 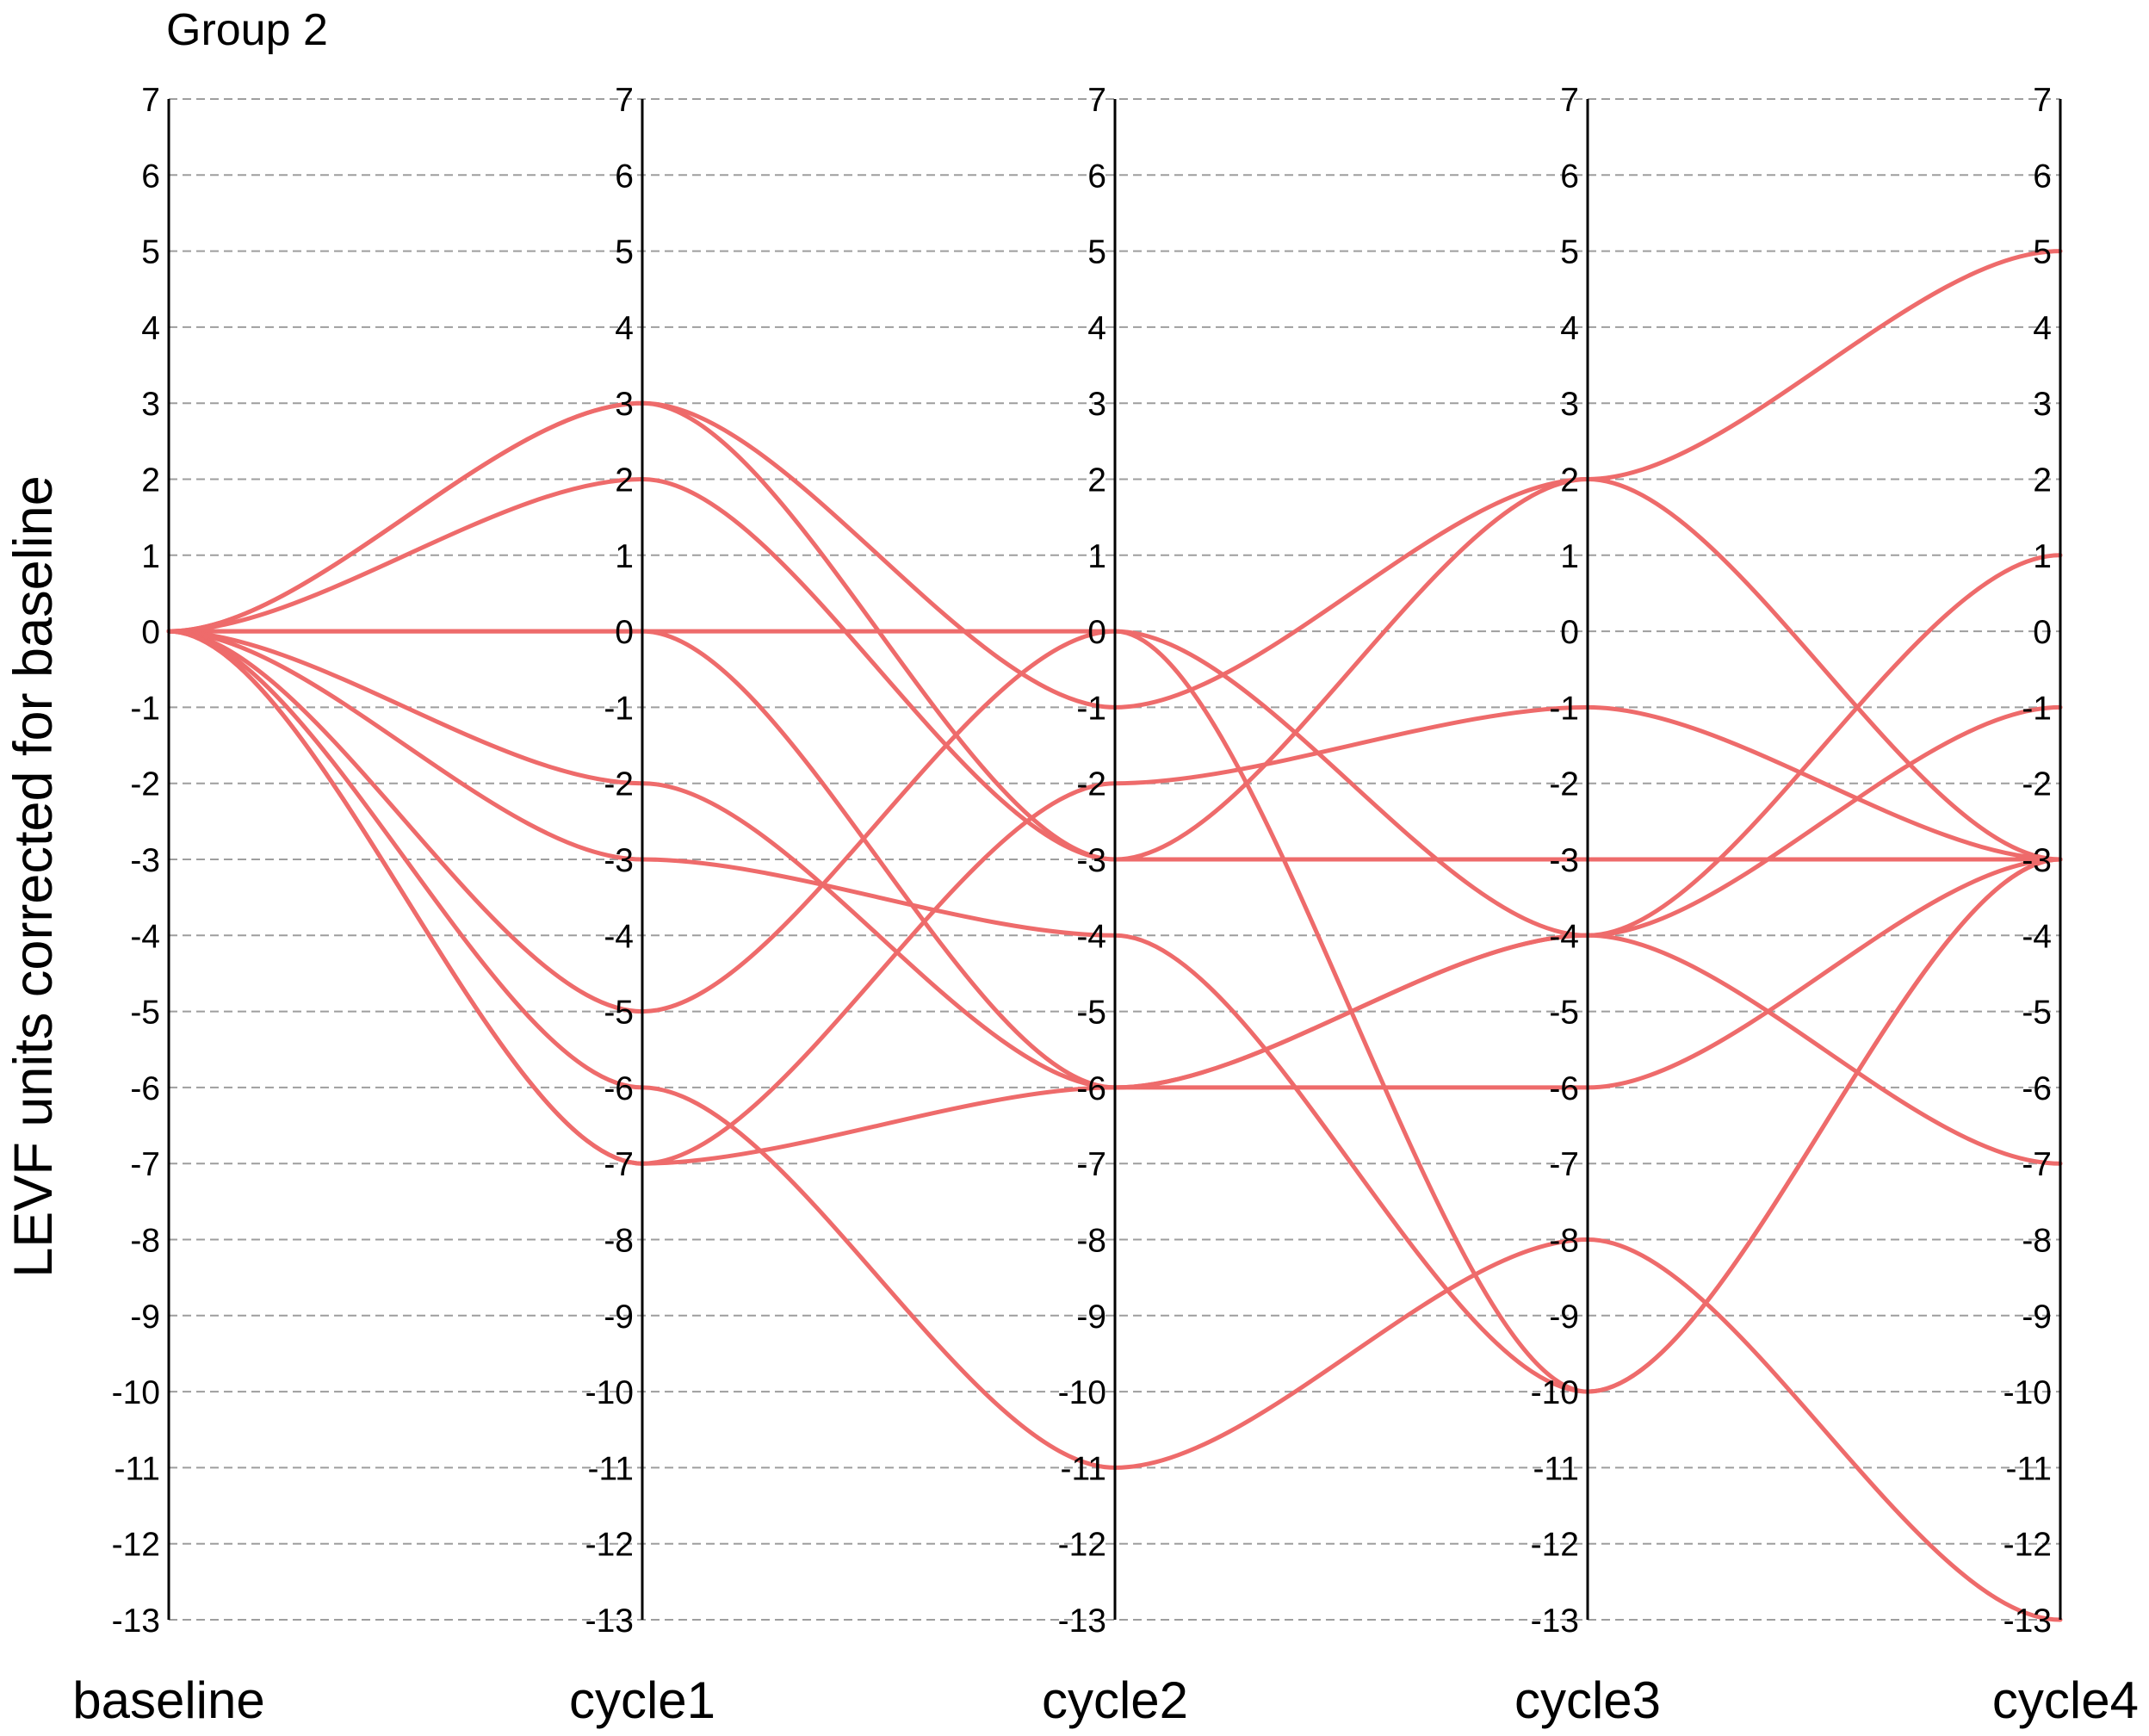 I want to click on tick-label-cycle3--2: -2, so click(x=1564, y=785).